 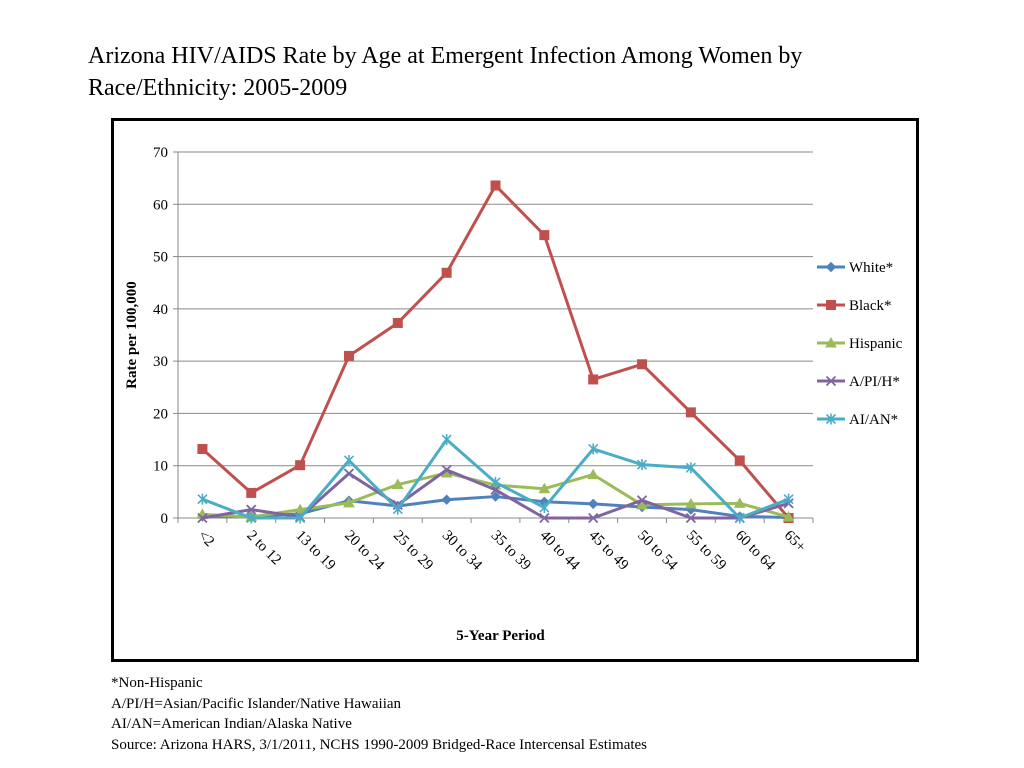 What do you see at coordinates (160, 310) in the screenshot?
I see `y-tick-label: 40` at bounding box center [160, 310].